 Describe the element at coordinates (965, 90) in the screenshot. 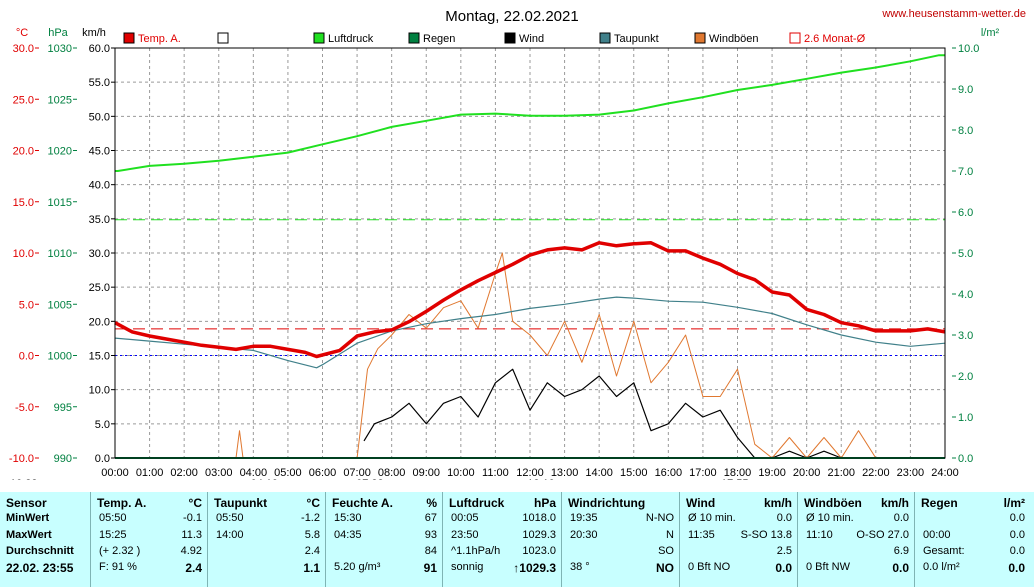

I see `y-tick-label: 9.0` at that location.